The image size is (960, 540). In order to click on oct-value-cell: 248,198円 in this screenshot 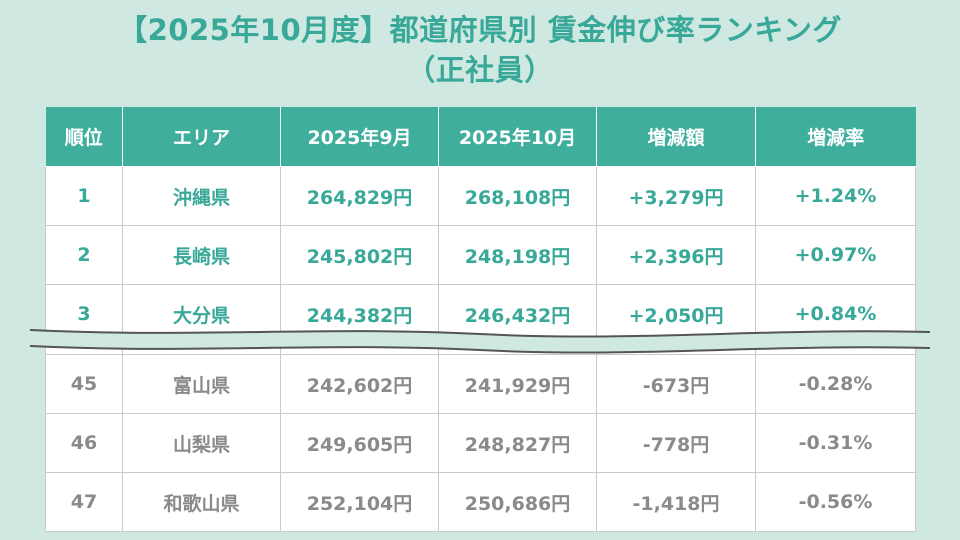, I will do `click(517, 255)`.